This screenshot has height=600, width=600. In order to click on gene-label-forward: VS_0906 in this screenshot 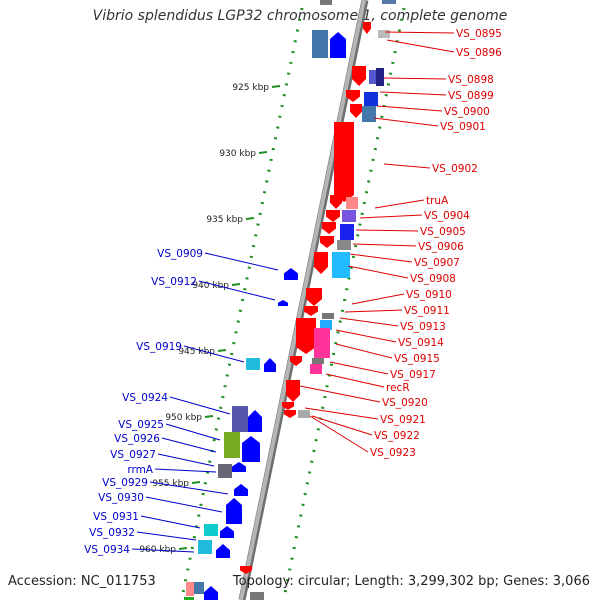, I will do `click(441, 247)`.